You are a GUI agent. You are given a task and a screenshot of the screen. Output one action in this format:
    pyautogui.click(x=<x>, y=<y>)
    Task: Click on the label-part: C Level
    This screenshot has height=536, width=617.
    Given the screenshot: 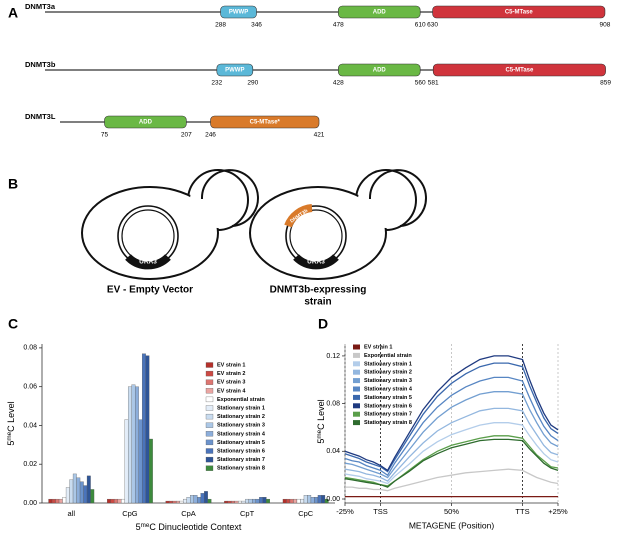 What is the action you would take?
    pyautogui.click(x=321, y=414)
    